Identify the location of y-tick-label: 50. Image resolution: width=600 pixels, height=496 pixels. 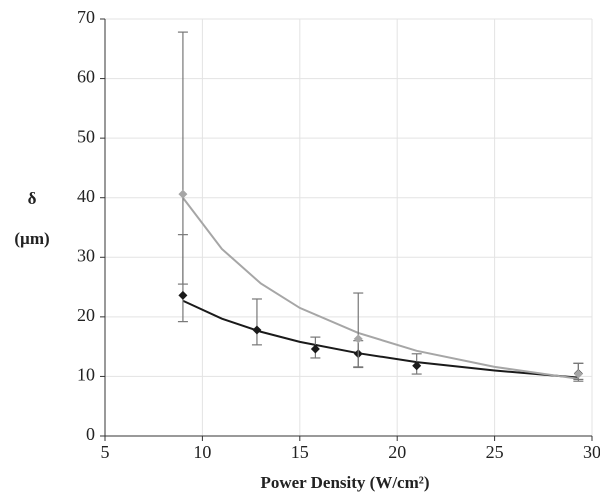
(86, 136).